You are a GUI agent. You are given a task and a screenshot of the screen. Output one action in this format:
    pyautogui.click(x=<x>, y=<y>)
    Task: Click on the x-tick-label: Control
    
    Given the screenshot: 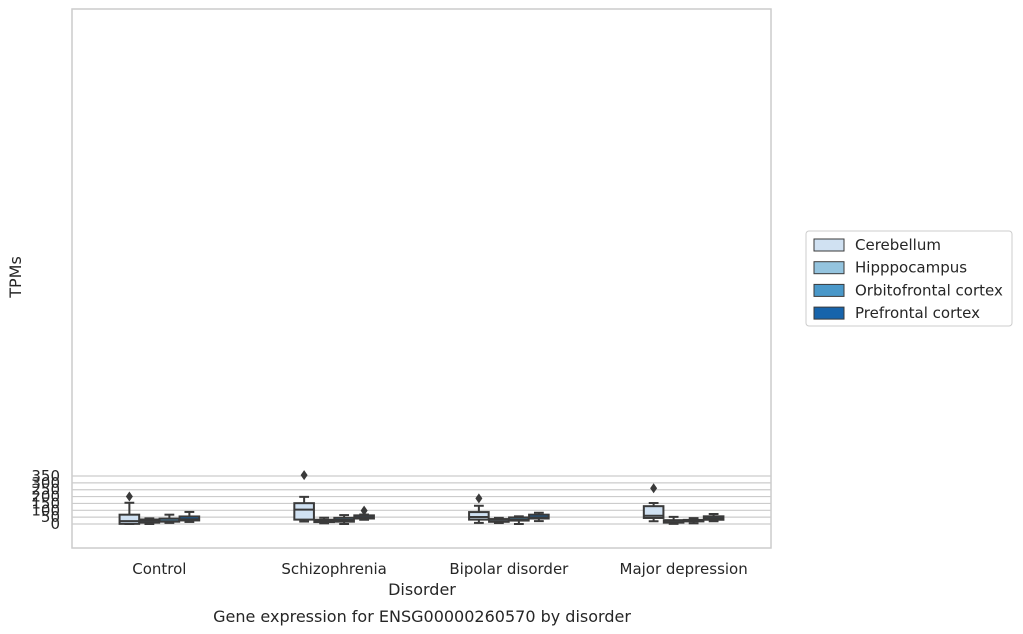 What is the action you would take?
    pyautogui.click(x=159, y=569)
    